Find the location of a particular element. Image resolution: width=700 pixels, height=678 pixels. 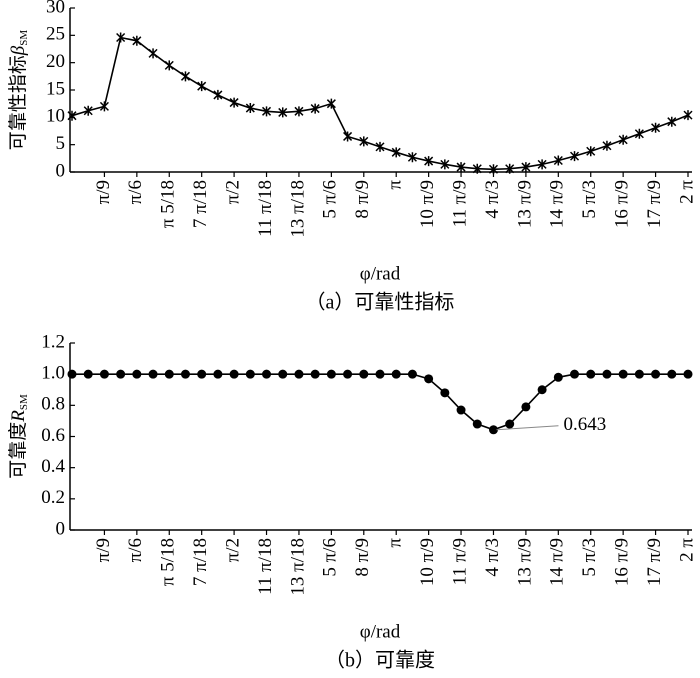

y-tick-label: 20 is located at coordinates (55, 61).